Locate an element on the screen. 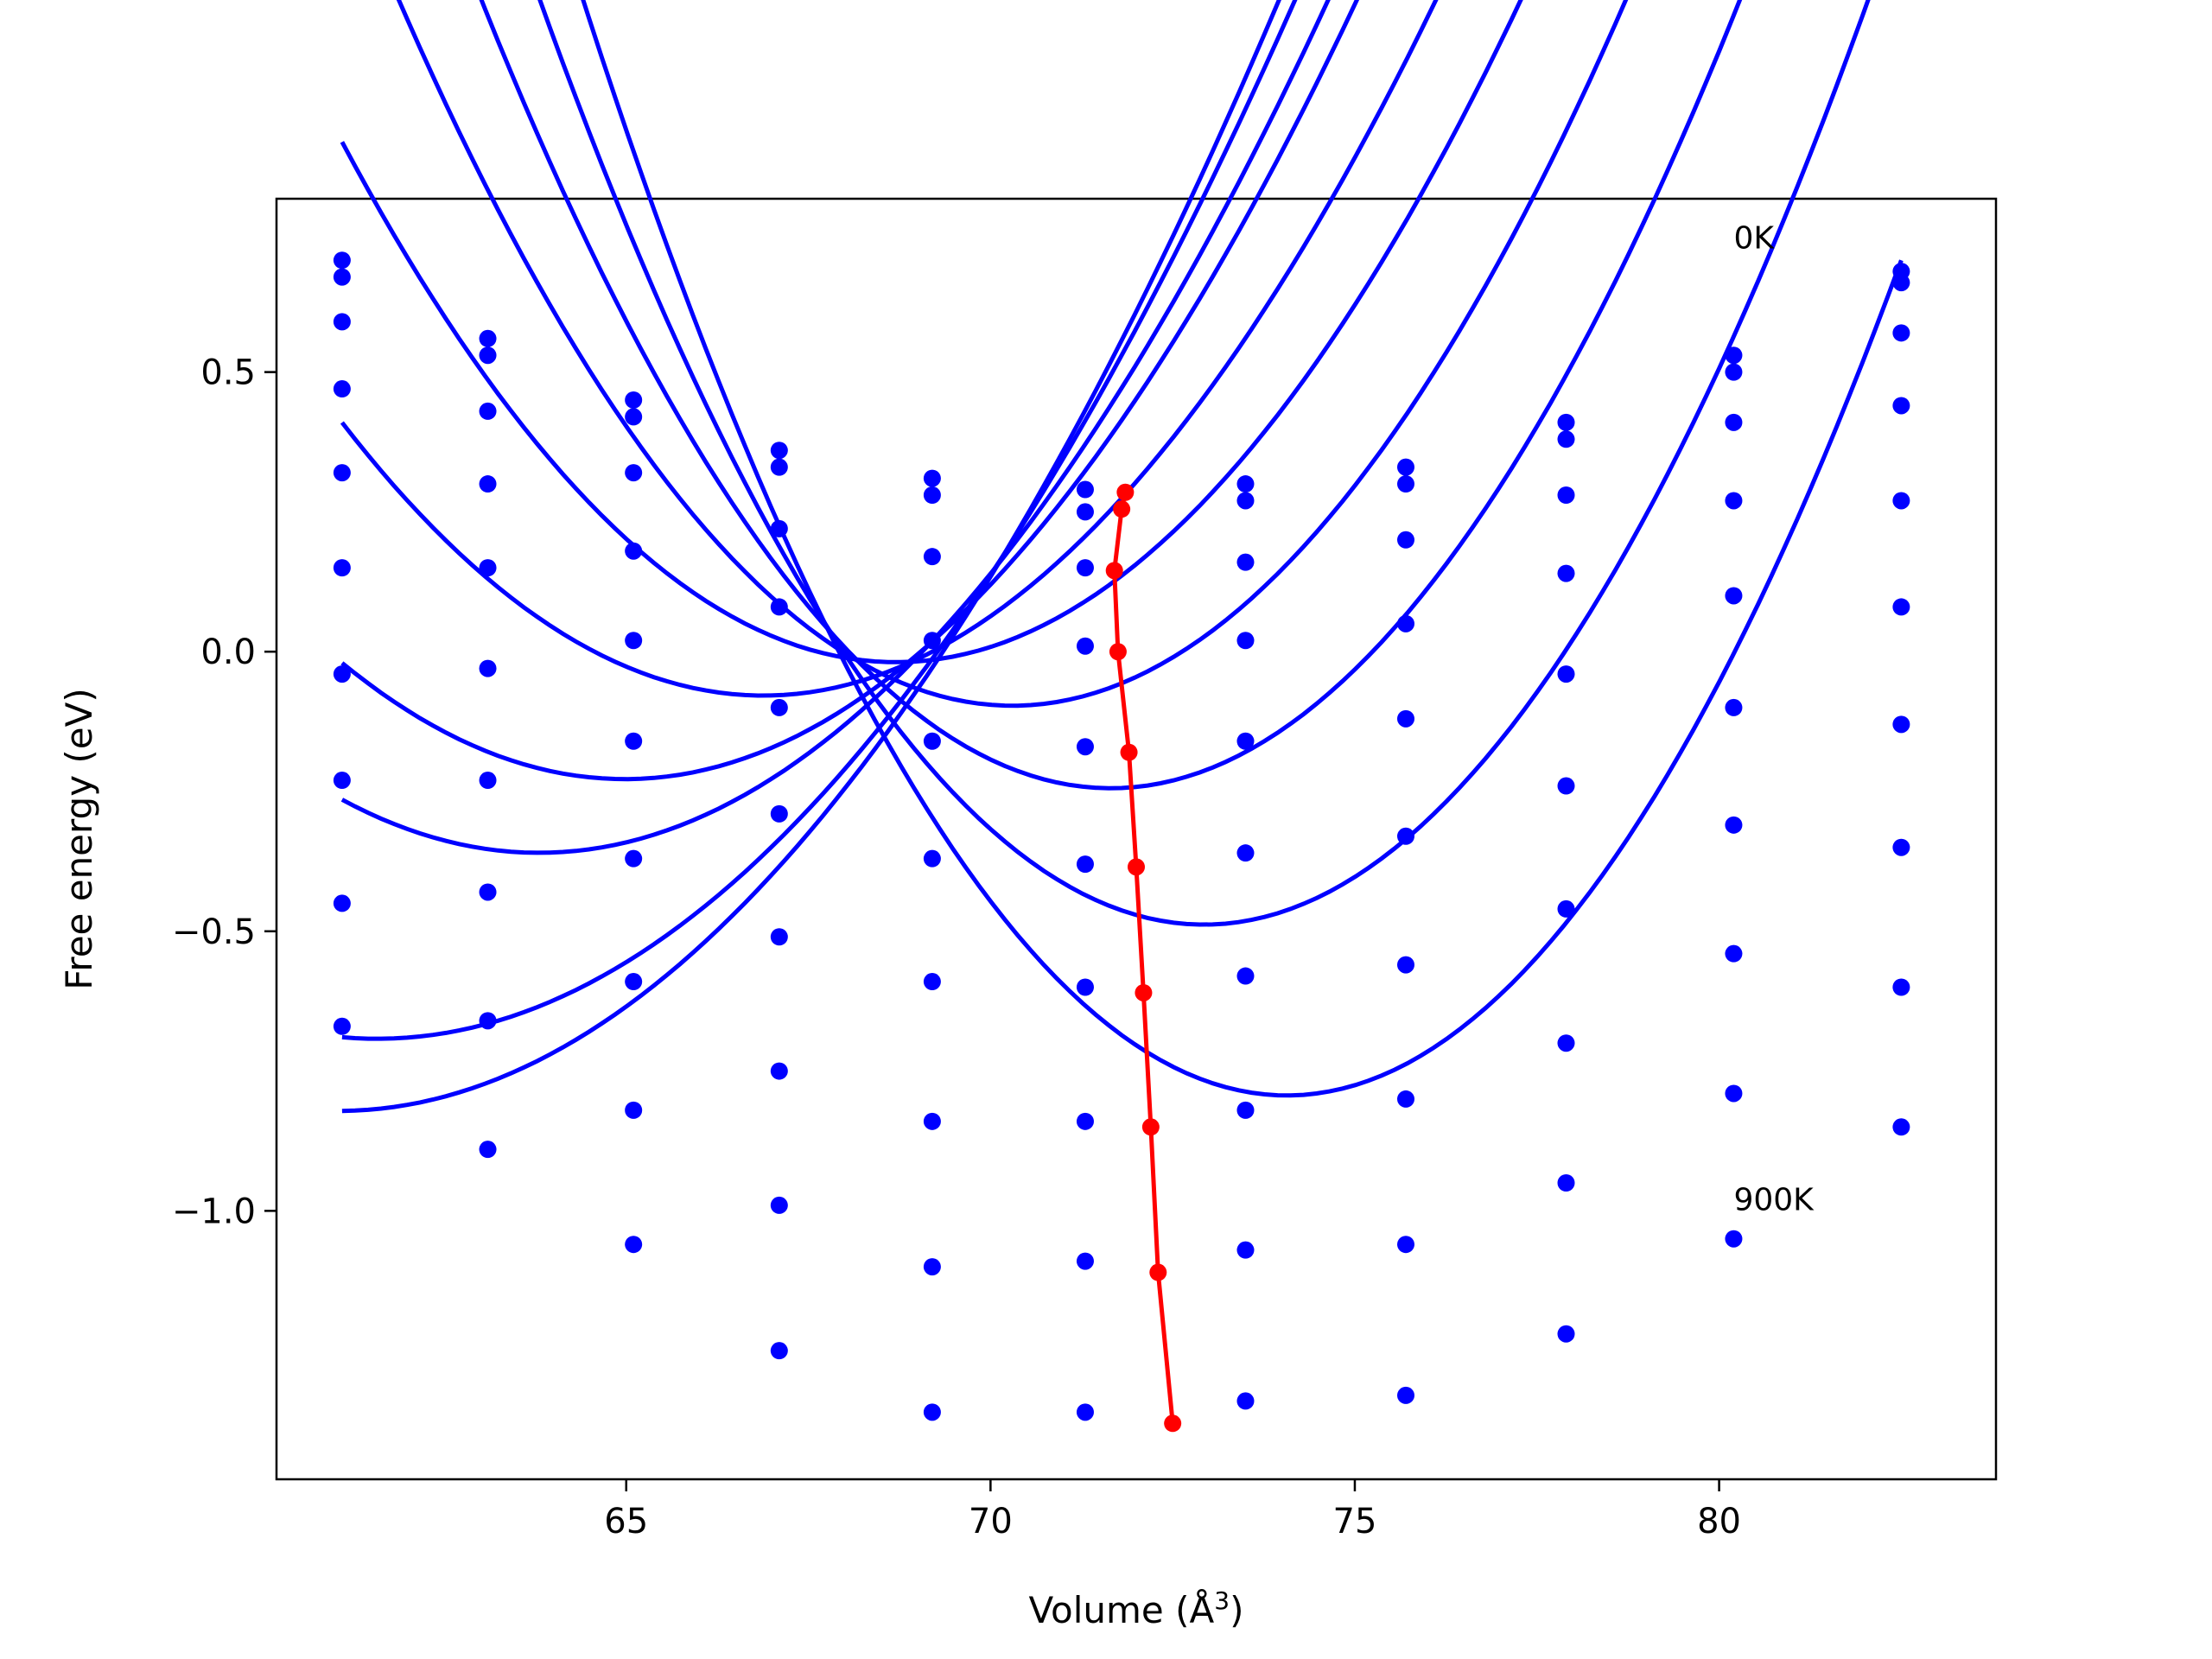  minimum-trend-line is located at coordinates (1143, 958).